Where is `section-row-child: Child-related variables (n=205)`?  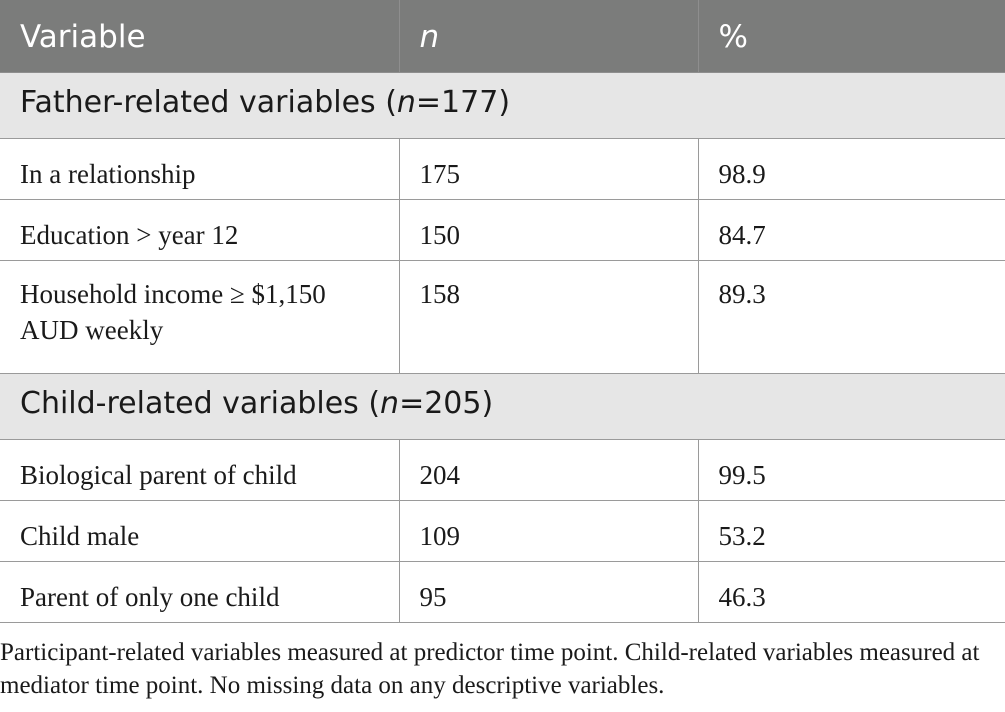
section-row-child: Child-related variables (n=205) is located at coordinates (502, 406).